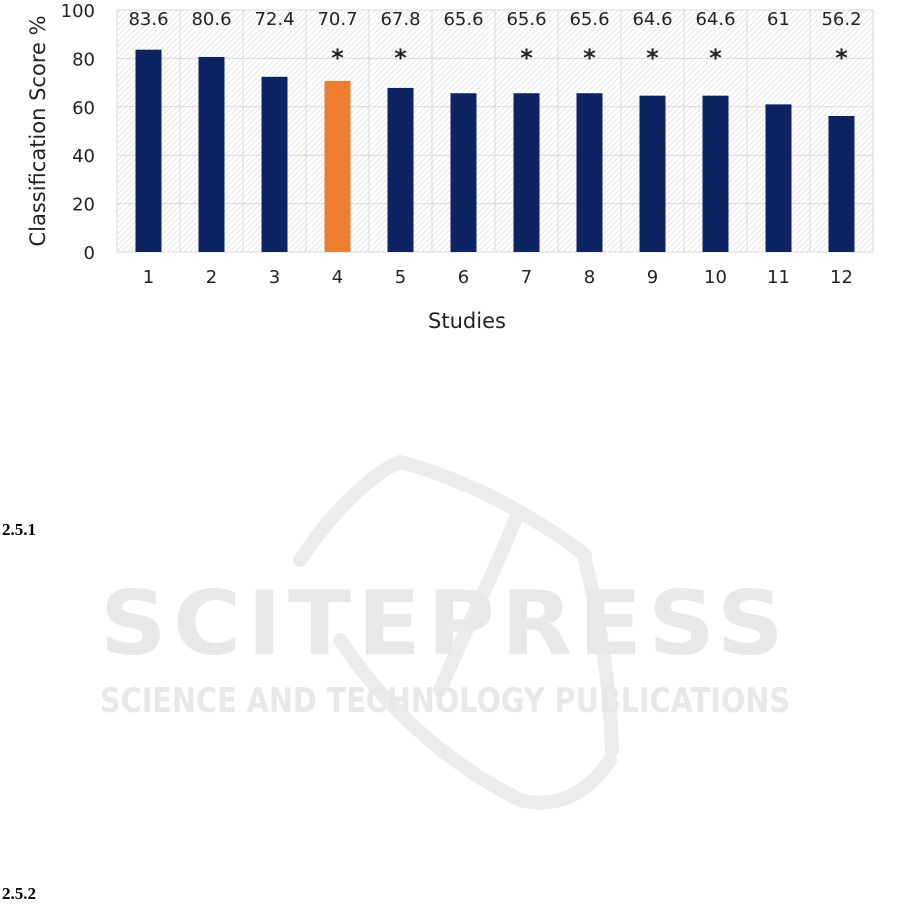  What do you see at coordinates (19, 529) in the screenshot?
I see `section-heading-2-5-1: 2.5.1` at bounding box center [19, 529].